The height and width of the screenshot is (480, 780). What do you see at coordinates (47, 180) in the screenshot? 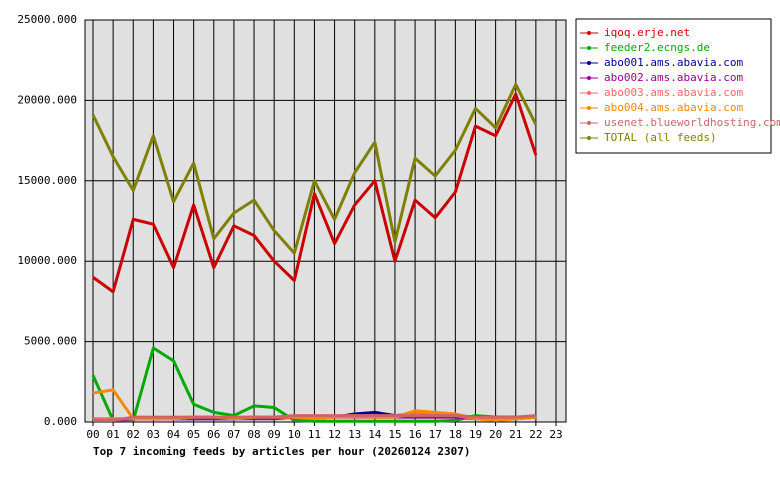
I see `y-tick-label: 15000.000` at bounding box center [47, 180].